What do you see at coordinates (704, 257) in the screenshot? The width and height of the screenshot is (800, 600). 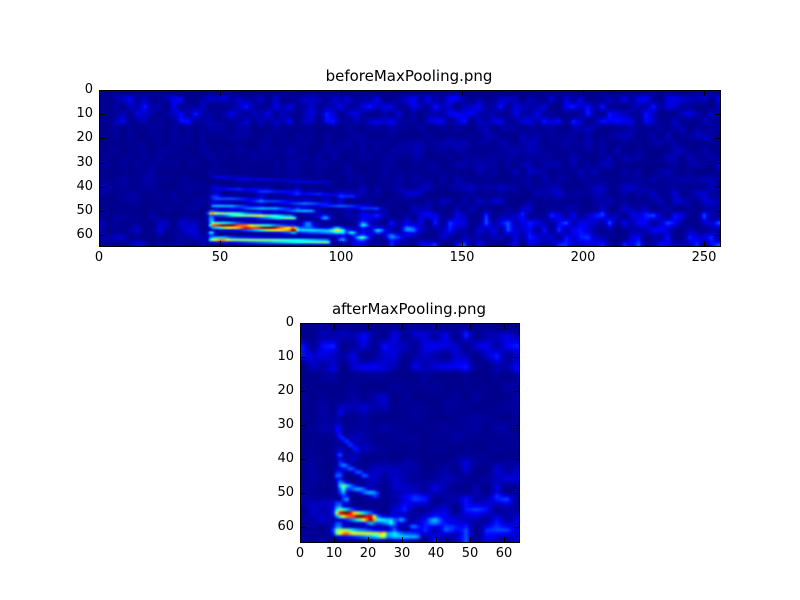 I see `x-tick-label: 250` at bounding box center [704, 257].